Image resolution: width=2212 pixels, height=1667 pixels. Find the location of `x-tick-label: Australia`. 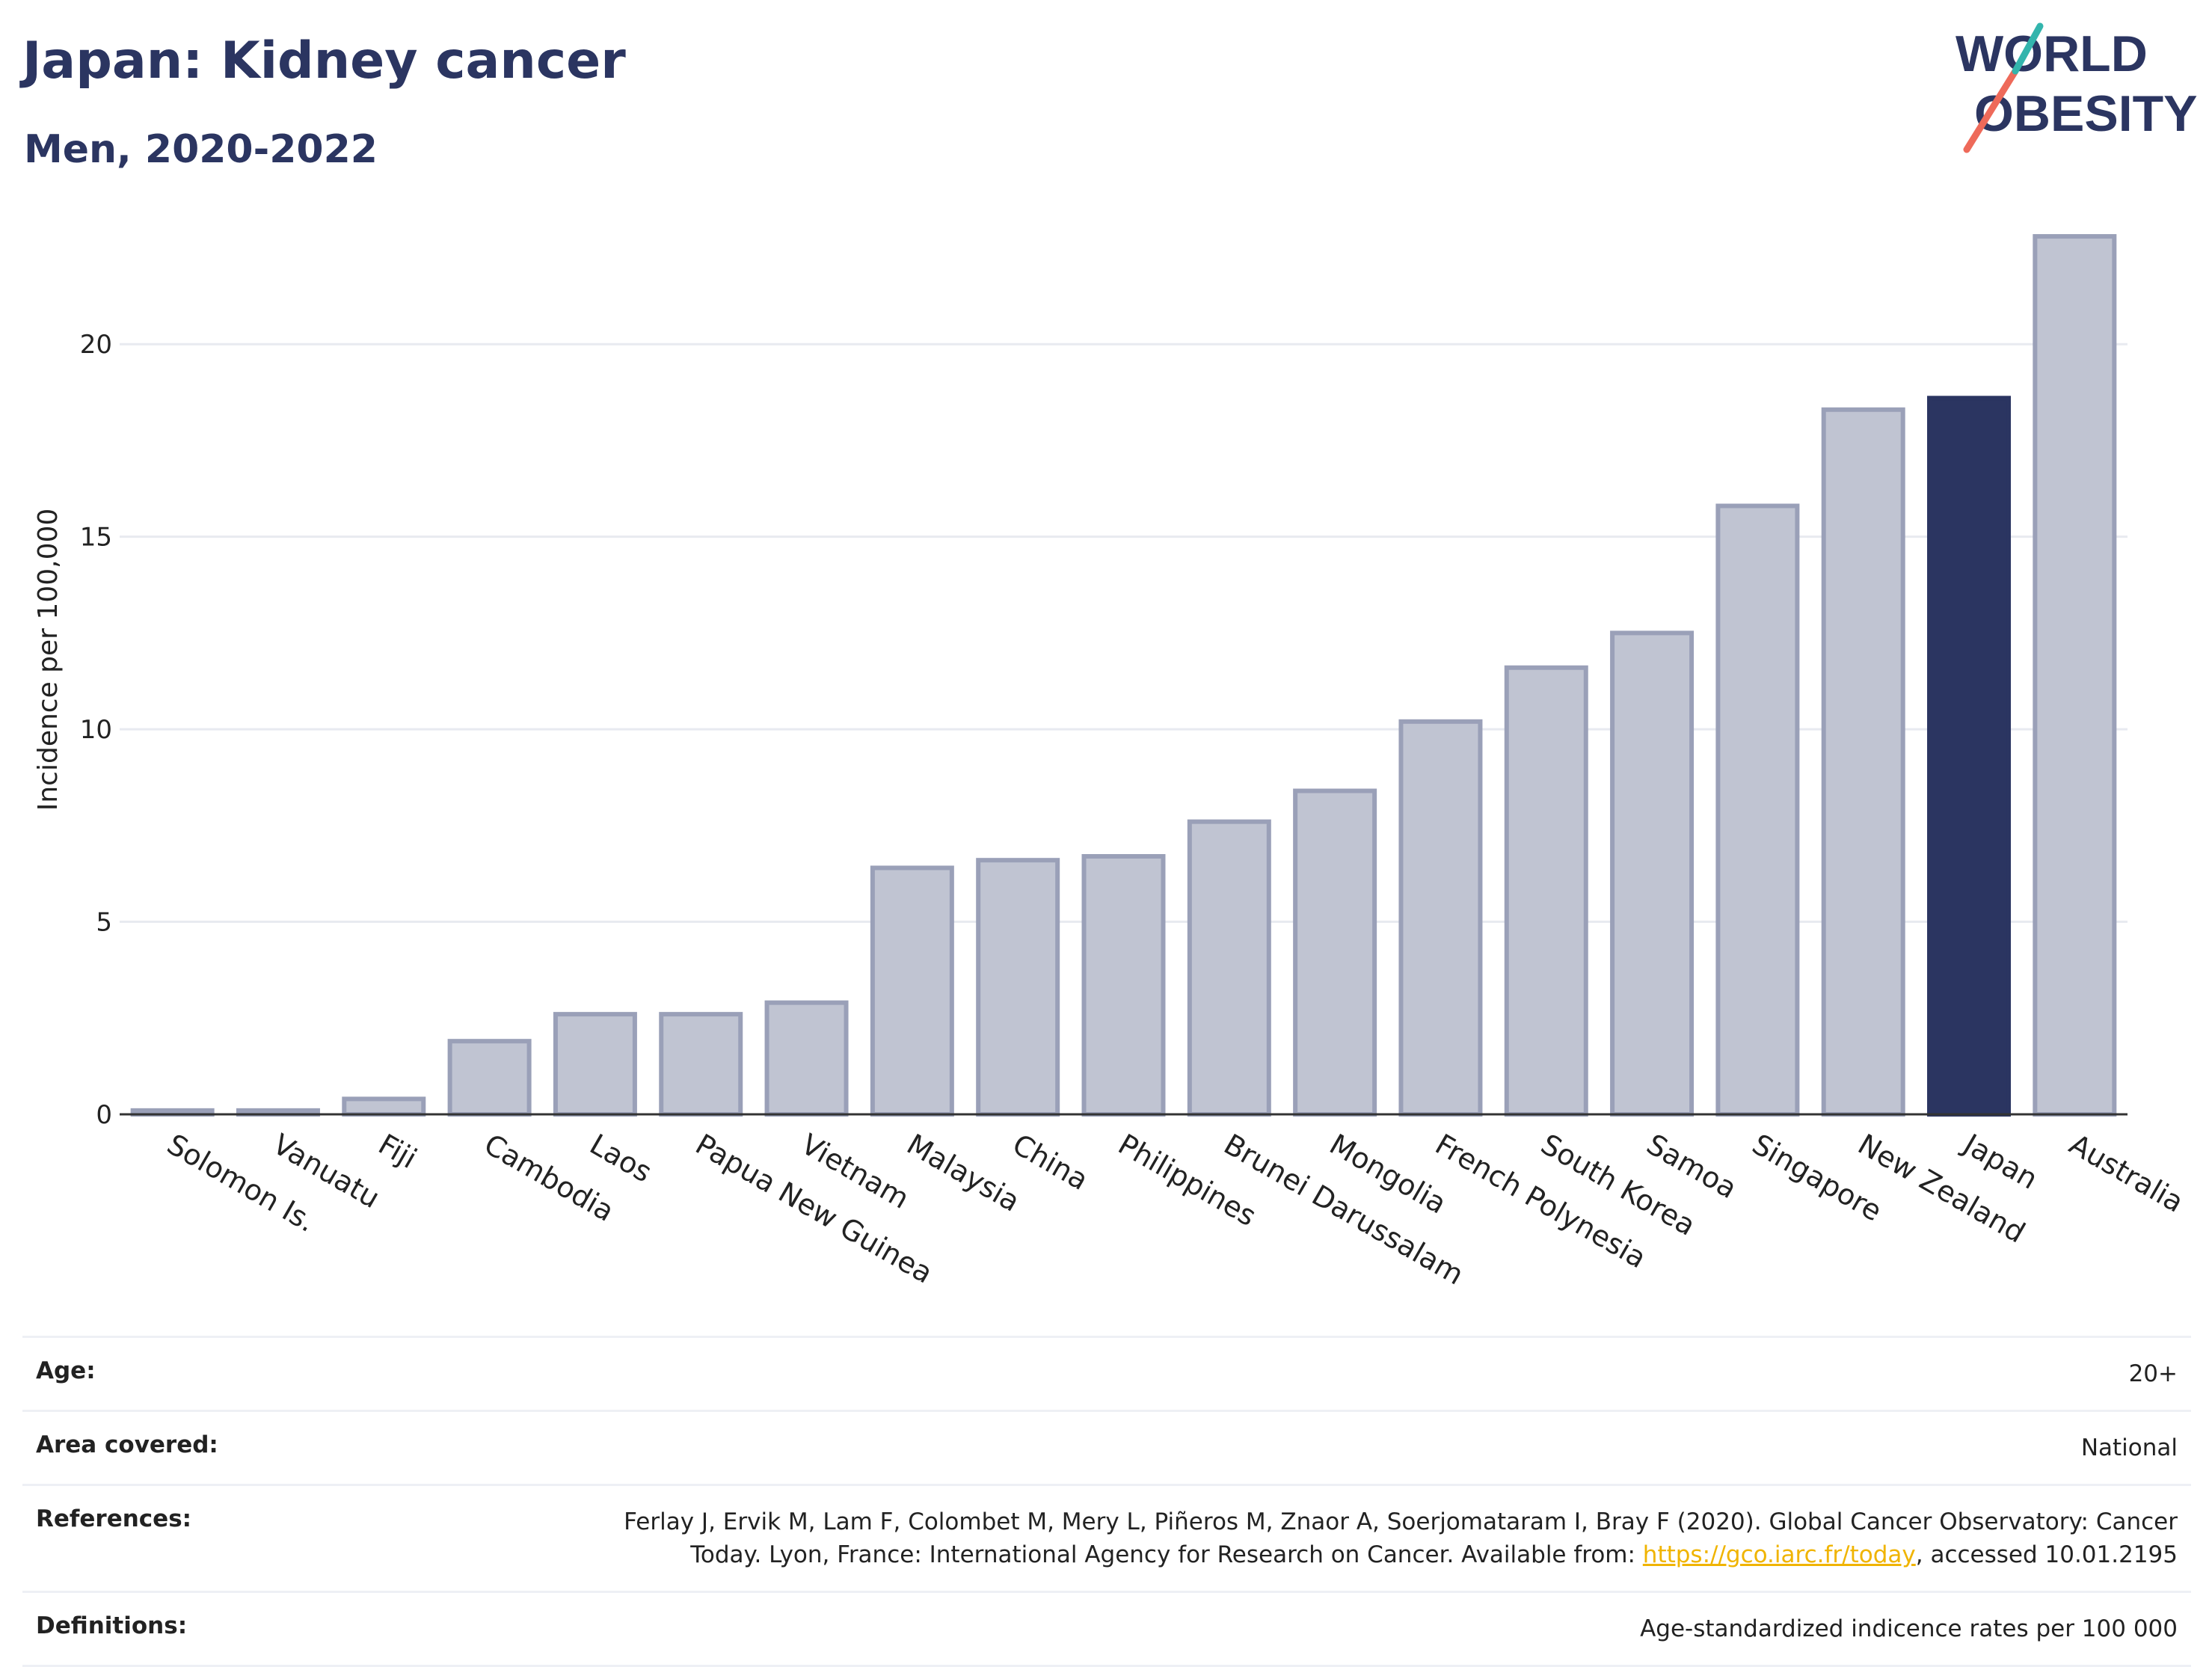

x-tick-label: Australia is located at coordinates (2127, 1173).